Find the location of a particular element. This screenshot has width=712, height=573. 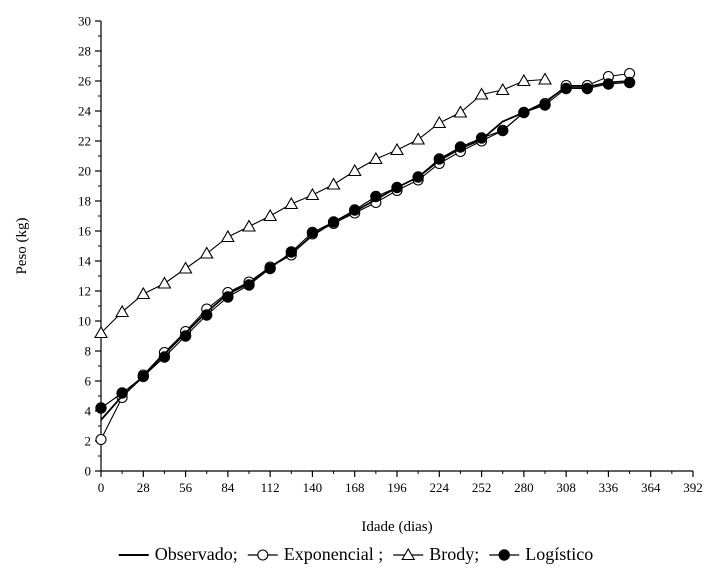

legend-item: Brody; is located at coordinates (436, 554).